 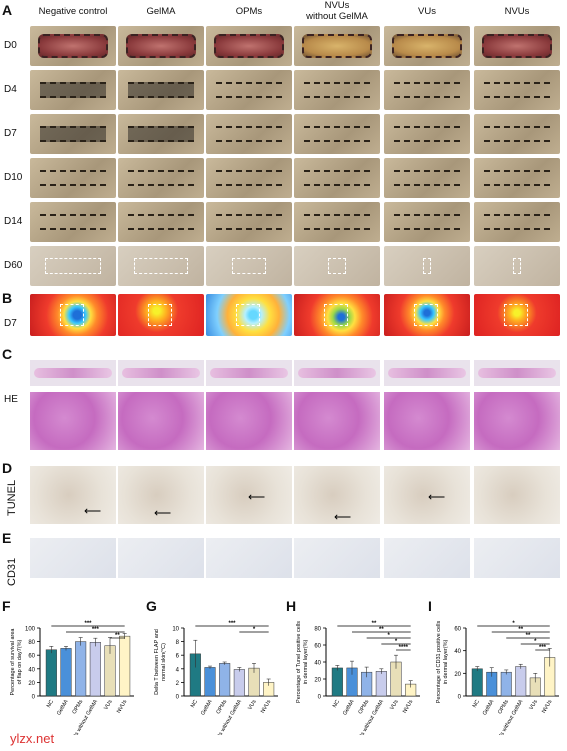 What do you see at coordinates (457, 675) in the screenshot?
I see `y-tick-label: 20` at bounding box center [457, 675].